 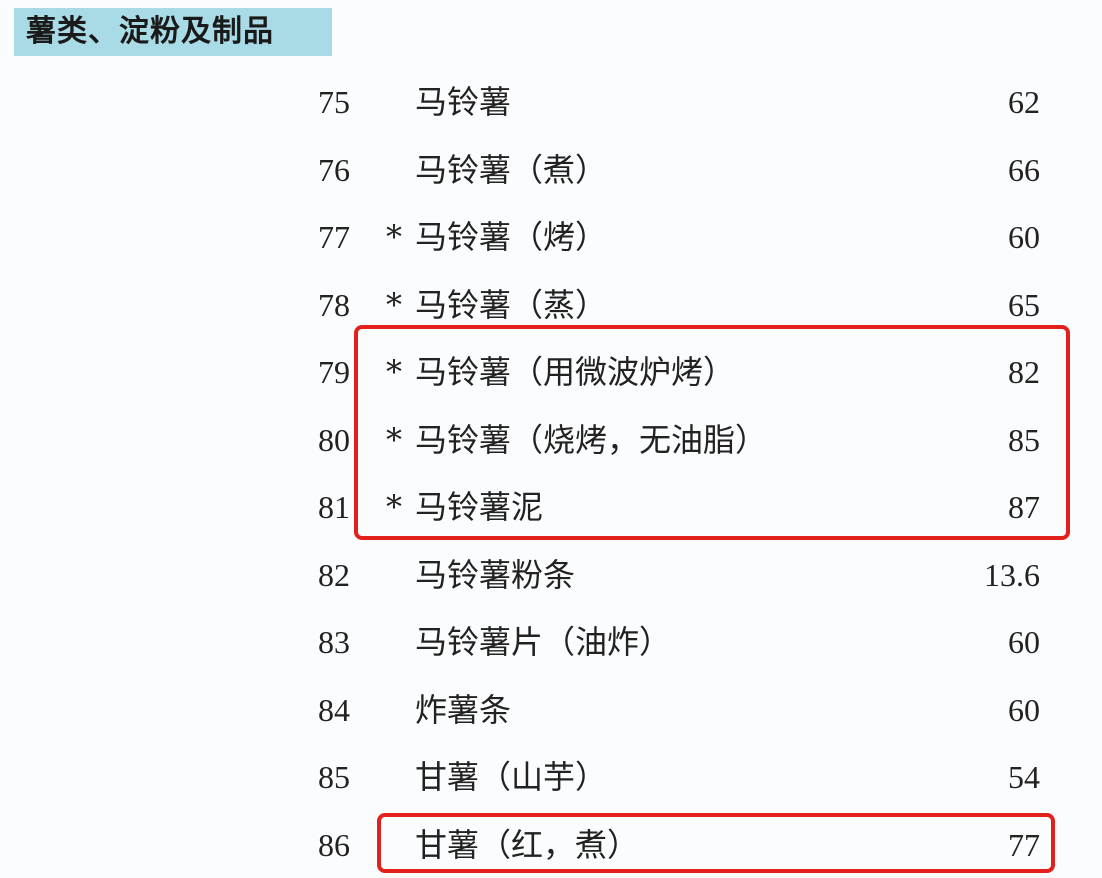 I want to click on table-row: 84 炸薯条 60, so click(x=551, y=710).